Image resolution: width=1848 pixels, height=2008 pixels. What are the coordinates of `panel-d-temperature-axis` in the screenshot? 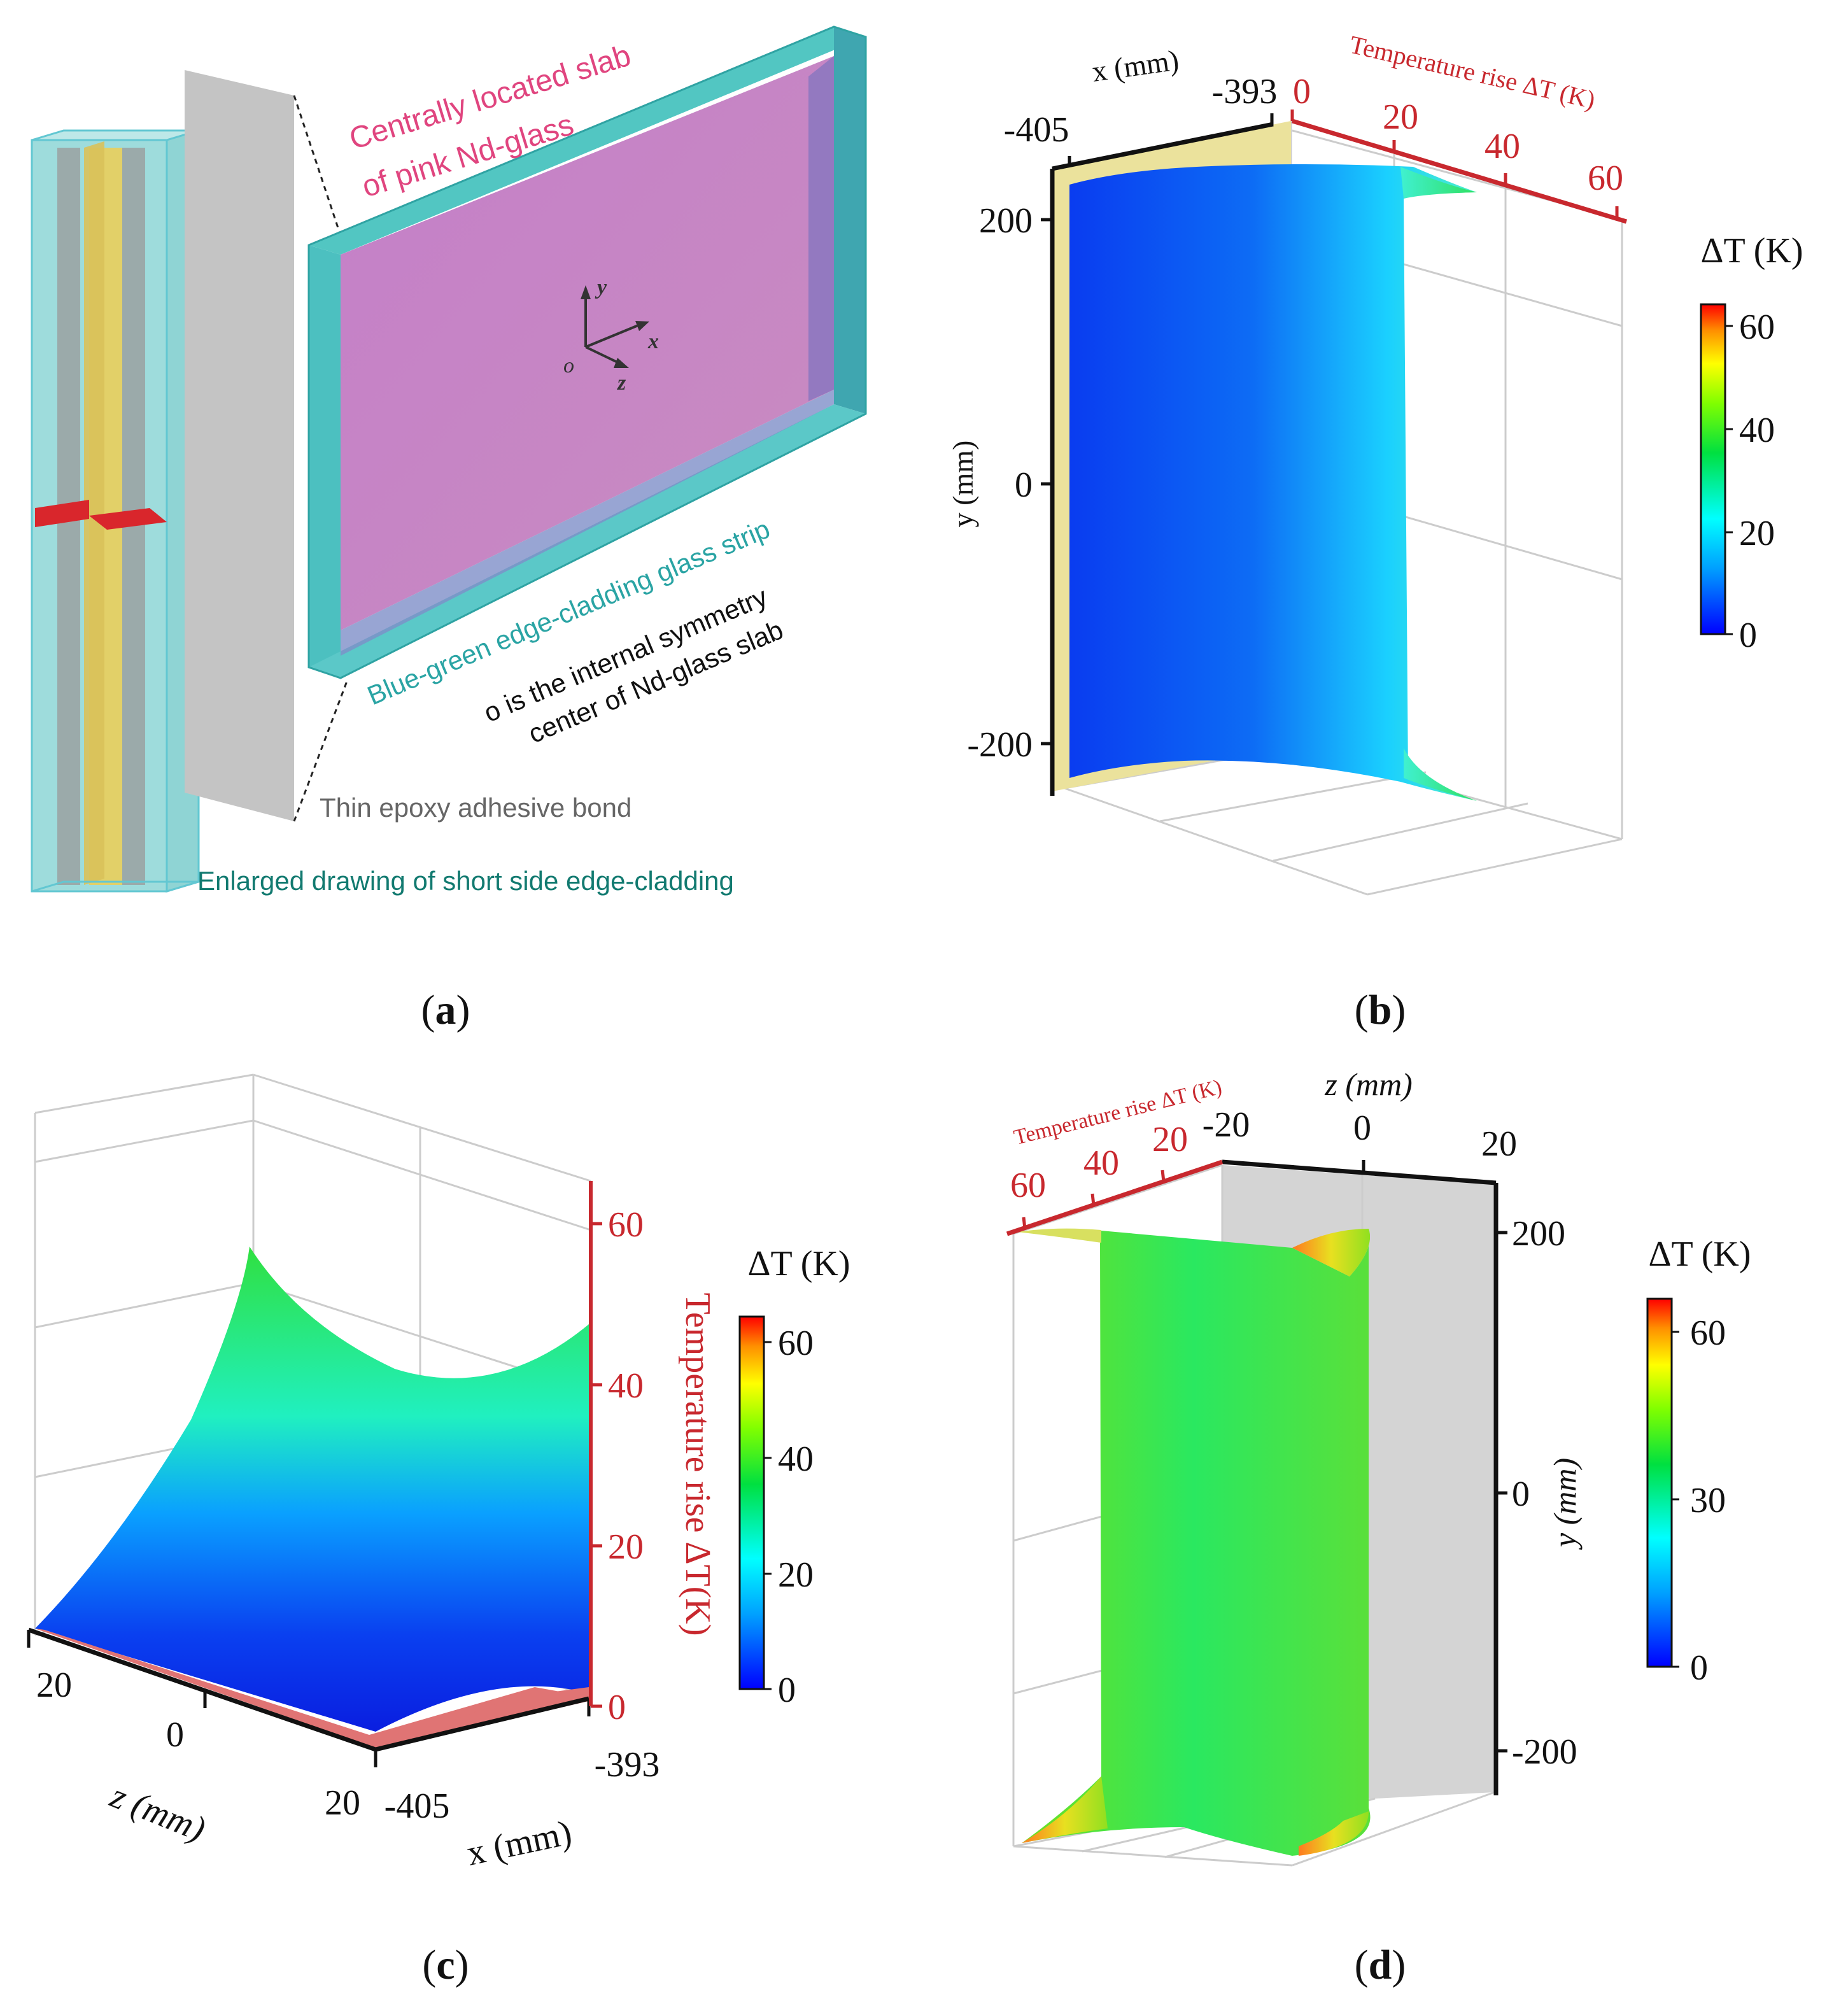 It's located at (1115, 1197).